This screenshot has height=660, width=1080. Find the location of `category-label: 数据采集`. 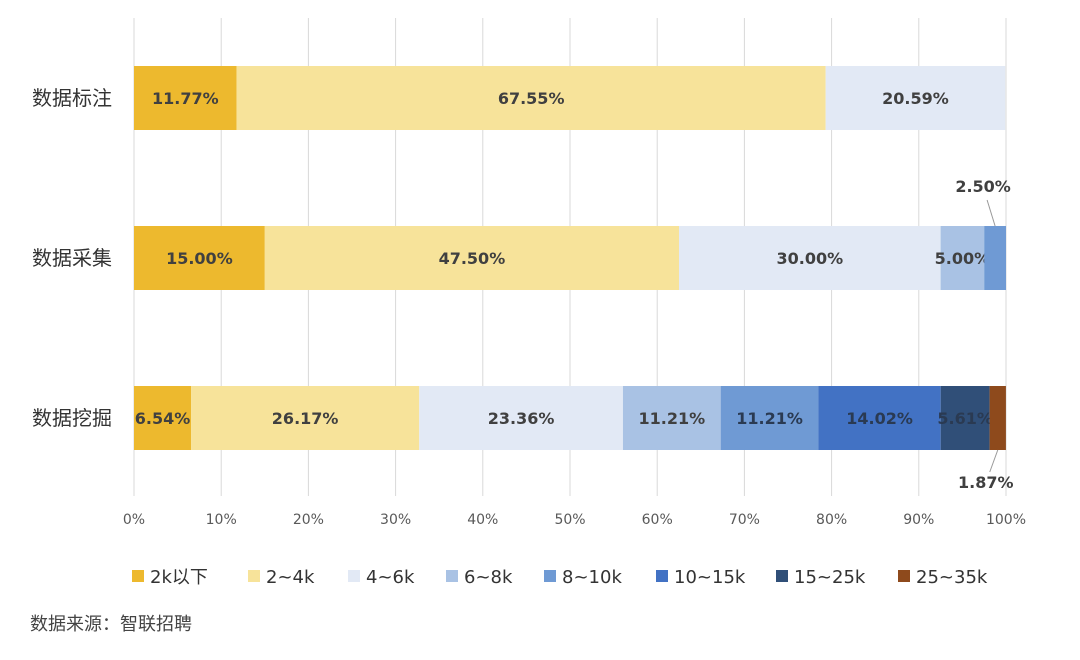

category-label: 数据采集 is located at coordinates (72, 258).